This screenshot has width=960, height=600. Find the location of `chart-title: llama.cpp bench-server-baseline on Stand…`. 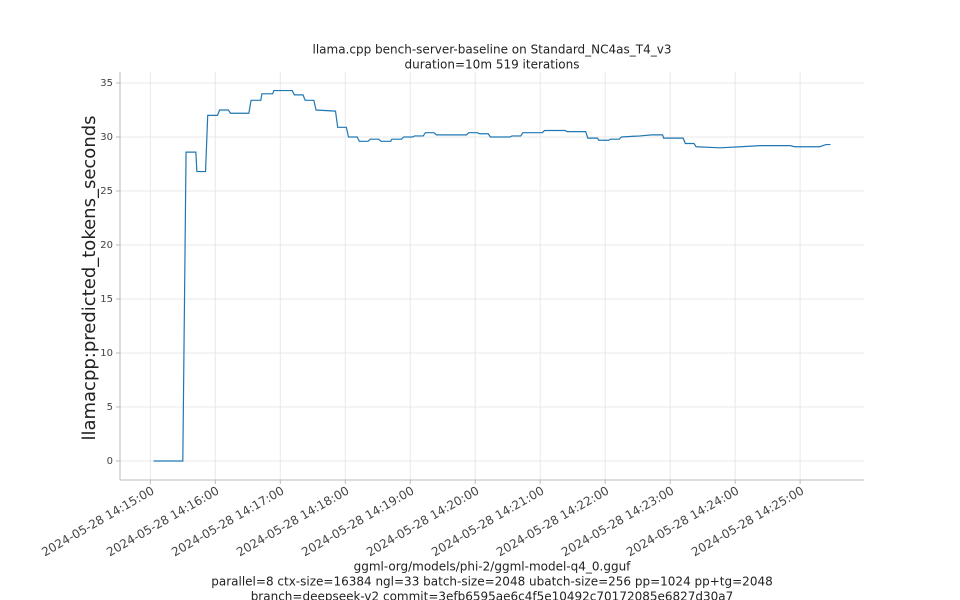

chart-title: llama.cpp bench-server-baseline on Stand… is located at coordinates (492, 50).